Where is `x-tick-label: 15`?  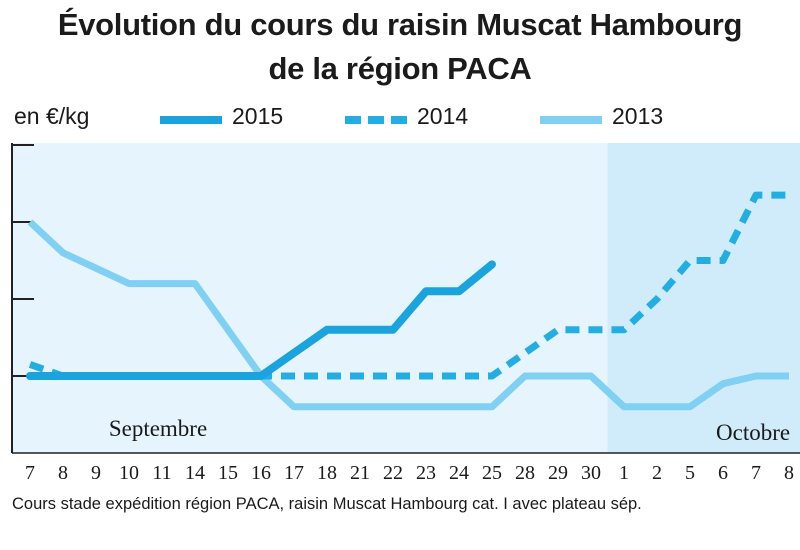
x-tick-label: 15 is located at coordinates (228, 473).